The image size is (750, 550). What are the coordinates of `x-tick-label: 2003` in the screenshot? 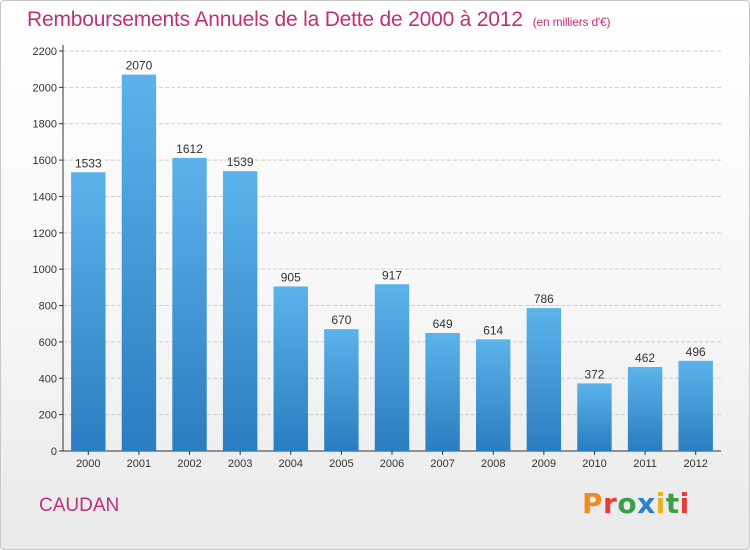 It's located at (240, 464).